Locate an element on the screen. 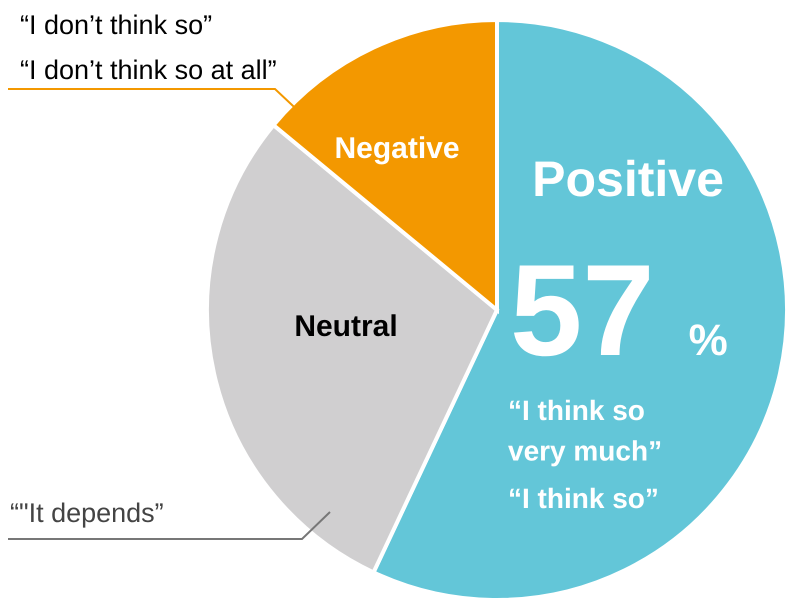 The image size is (790, 606). slice-label: Positive is located at coordinates (628, 179).